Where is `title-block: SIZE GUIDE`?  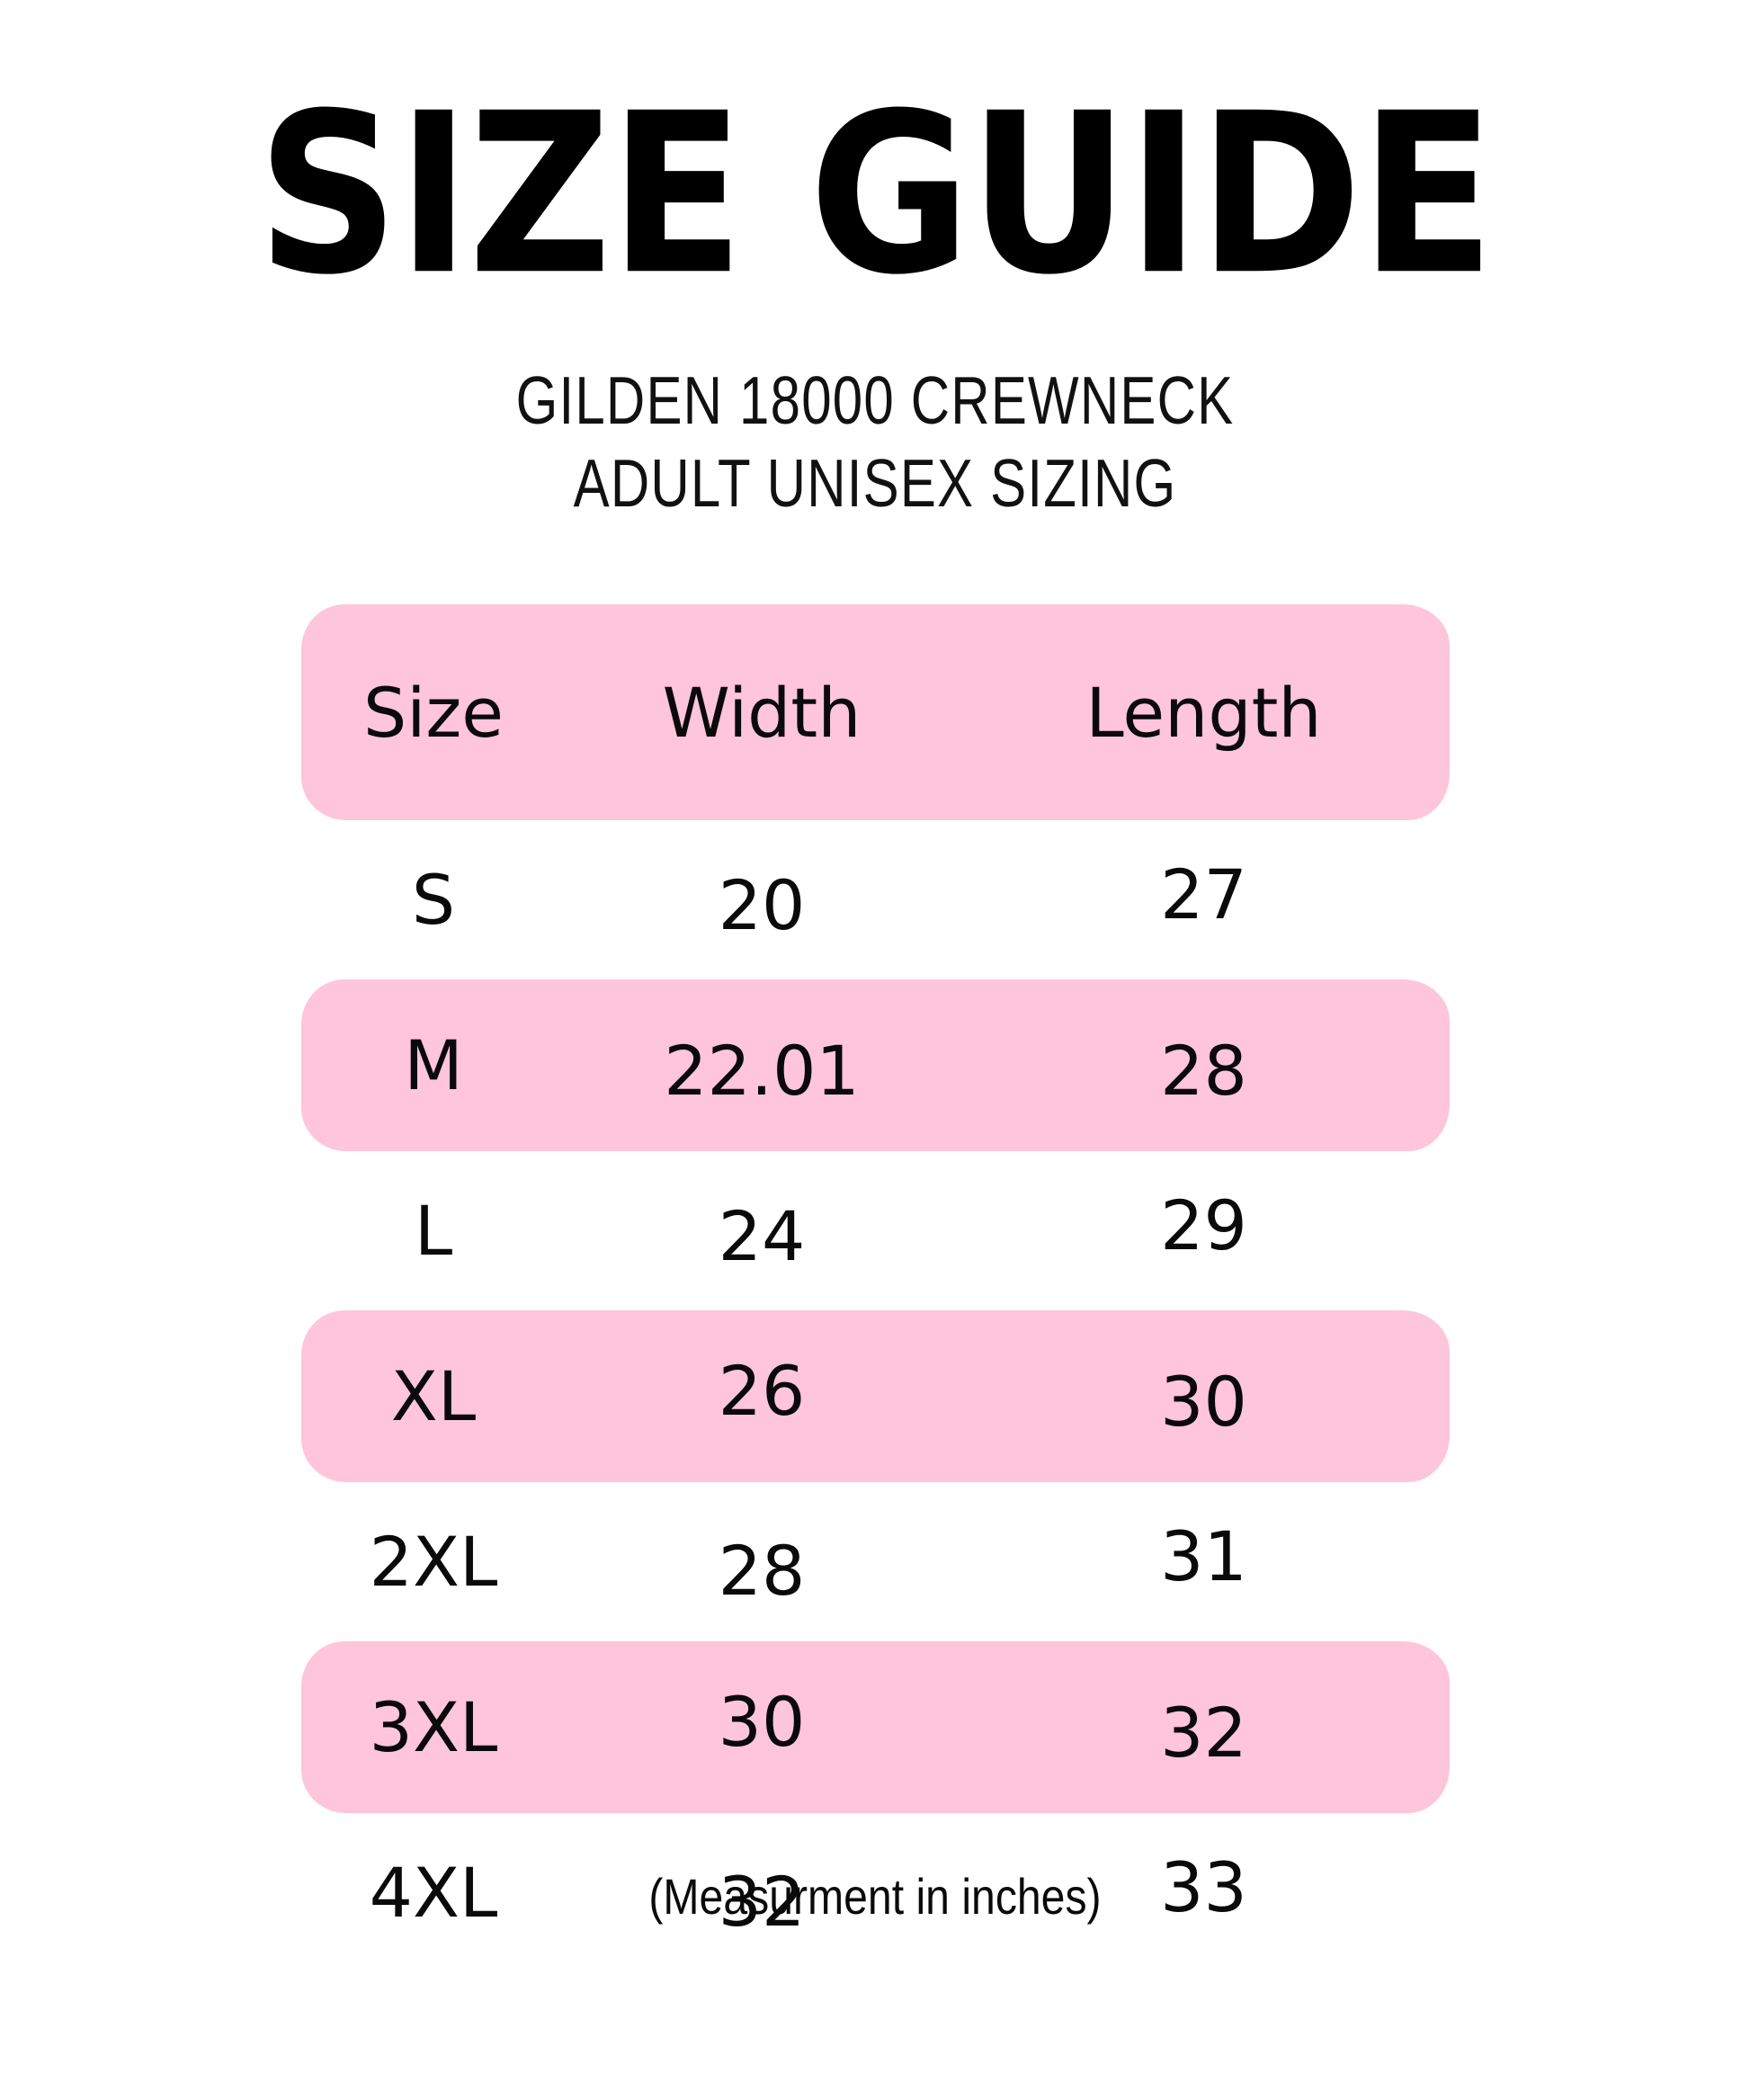 title-block: SIZE GUIDE is located at coordinates (875, 195).